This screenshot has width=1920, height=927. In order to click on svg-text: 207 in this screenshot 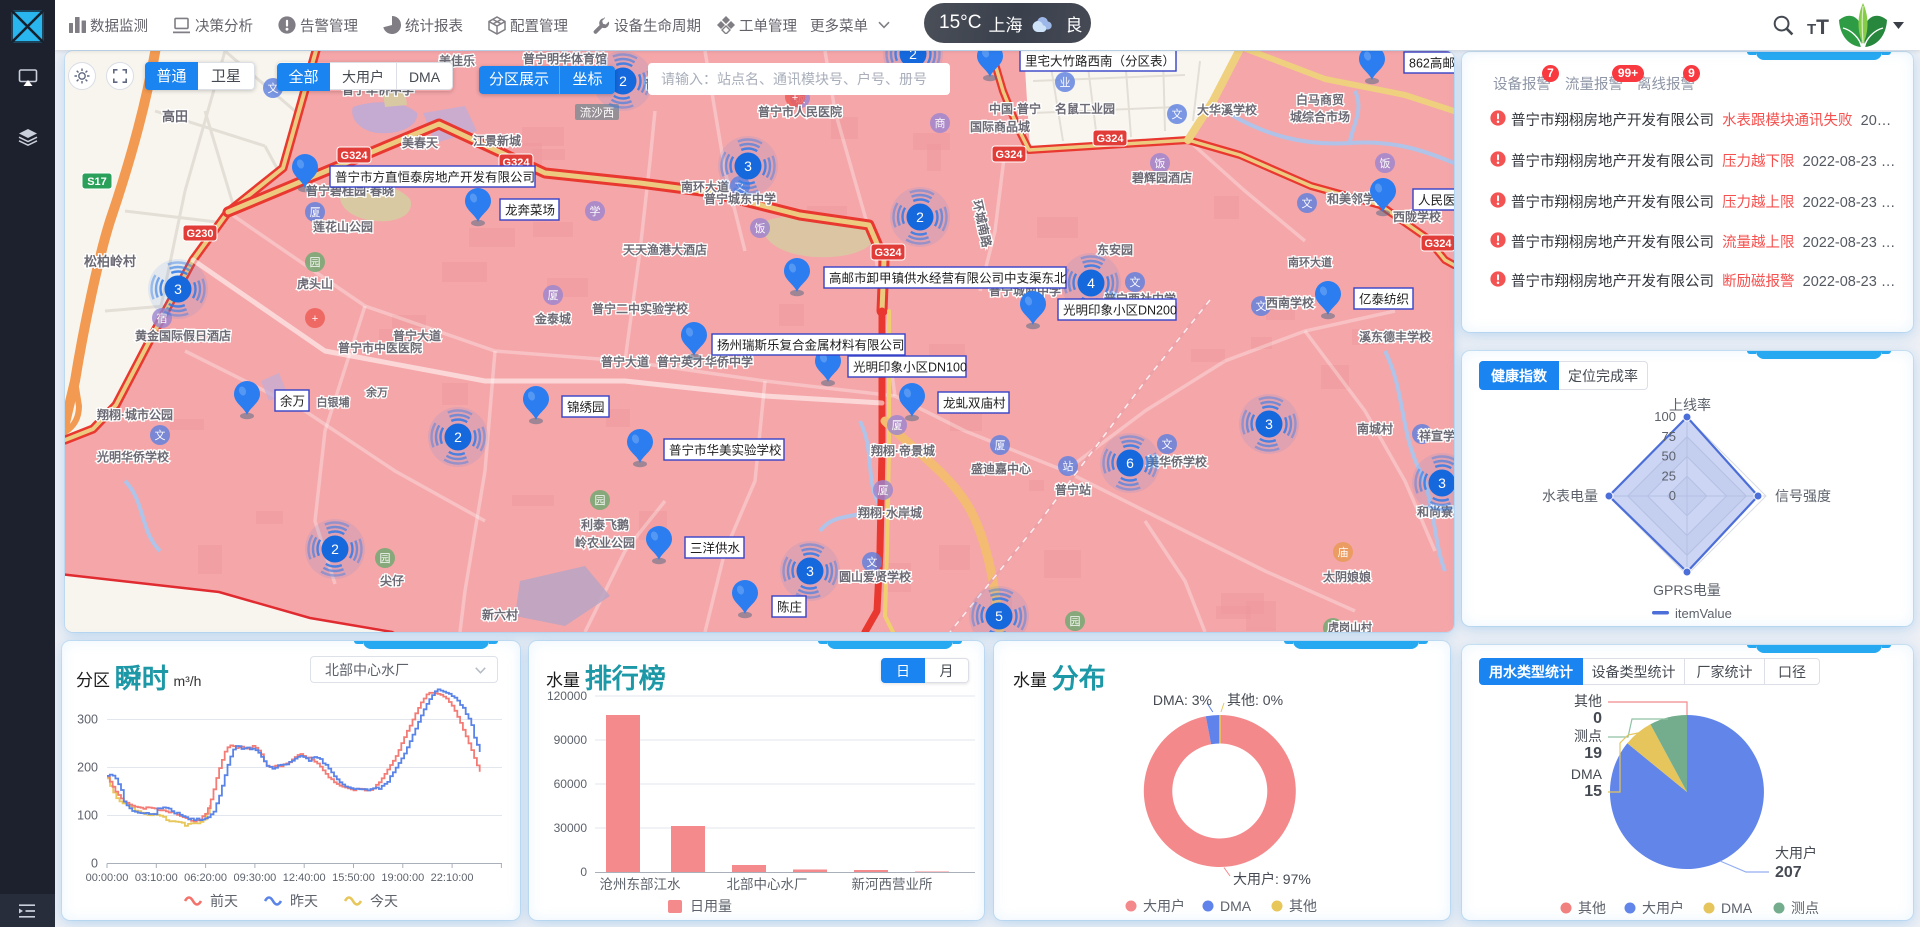, I will do `click(1788, 872)`.